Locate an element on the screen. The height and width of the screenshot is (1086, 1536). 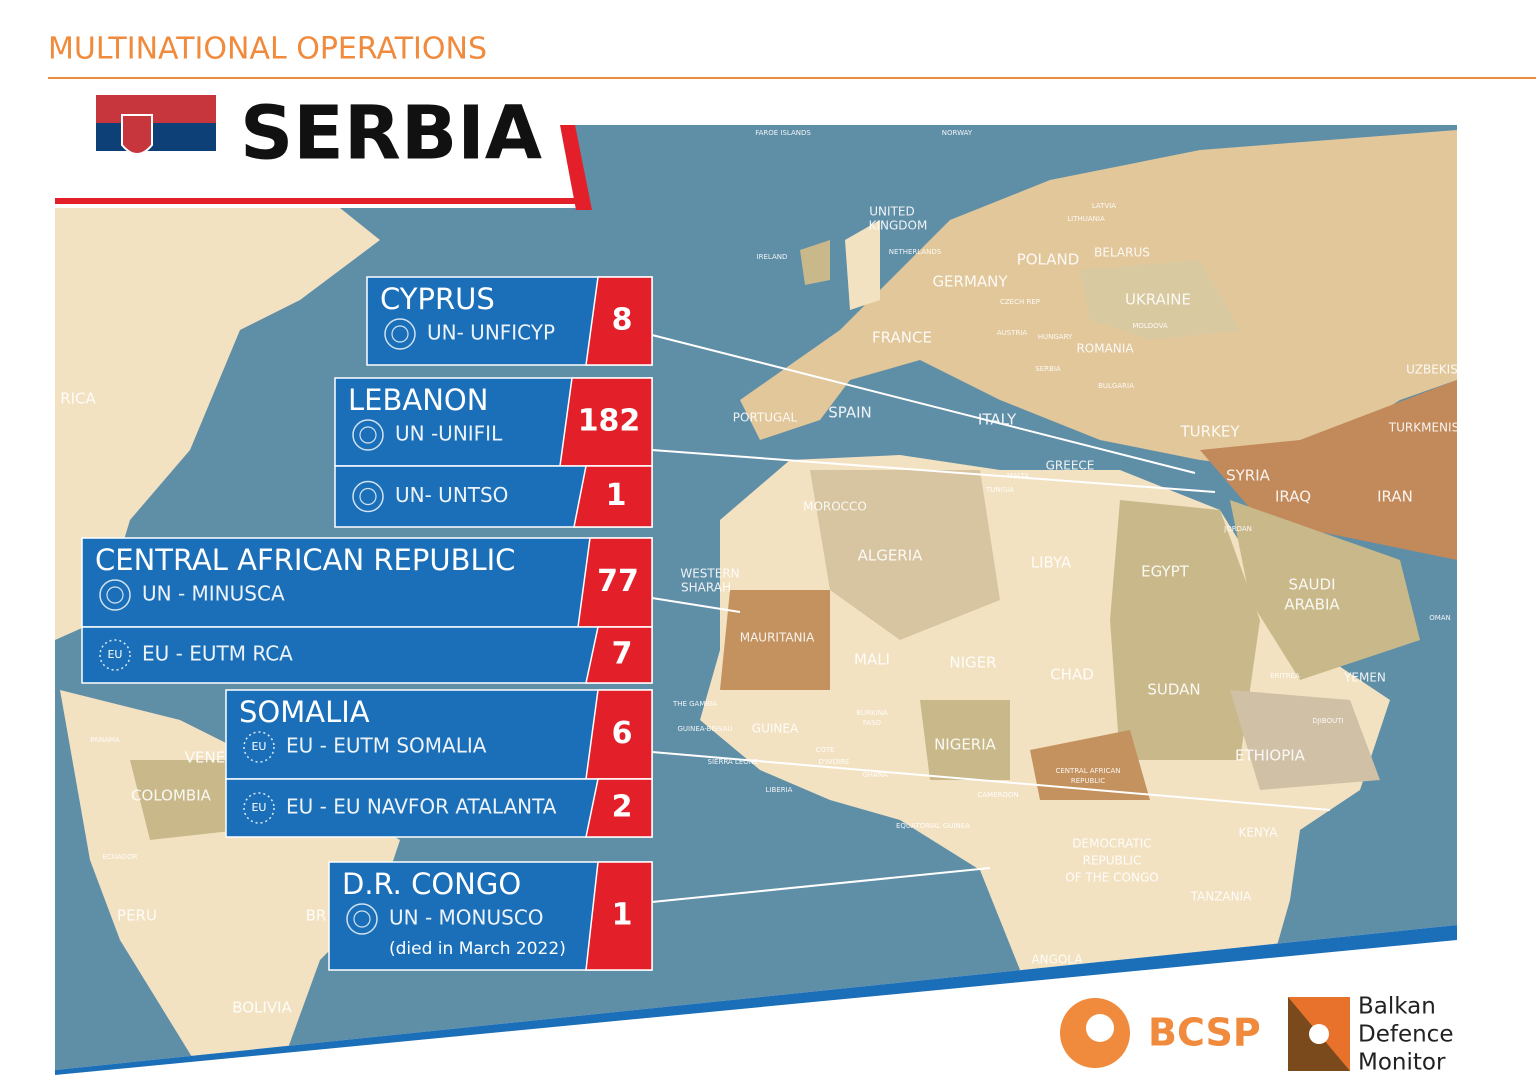
operation-country: CENTRAL AFRICAN REPUBLIC is located at coordinates (305, 560).